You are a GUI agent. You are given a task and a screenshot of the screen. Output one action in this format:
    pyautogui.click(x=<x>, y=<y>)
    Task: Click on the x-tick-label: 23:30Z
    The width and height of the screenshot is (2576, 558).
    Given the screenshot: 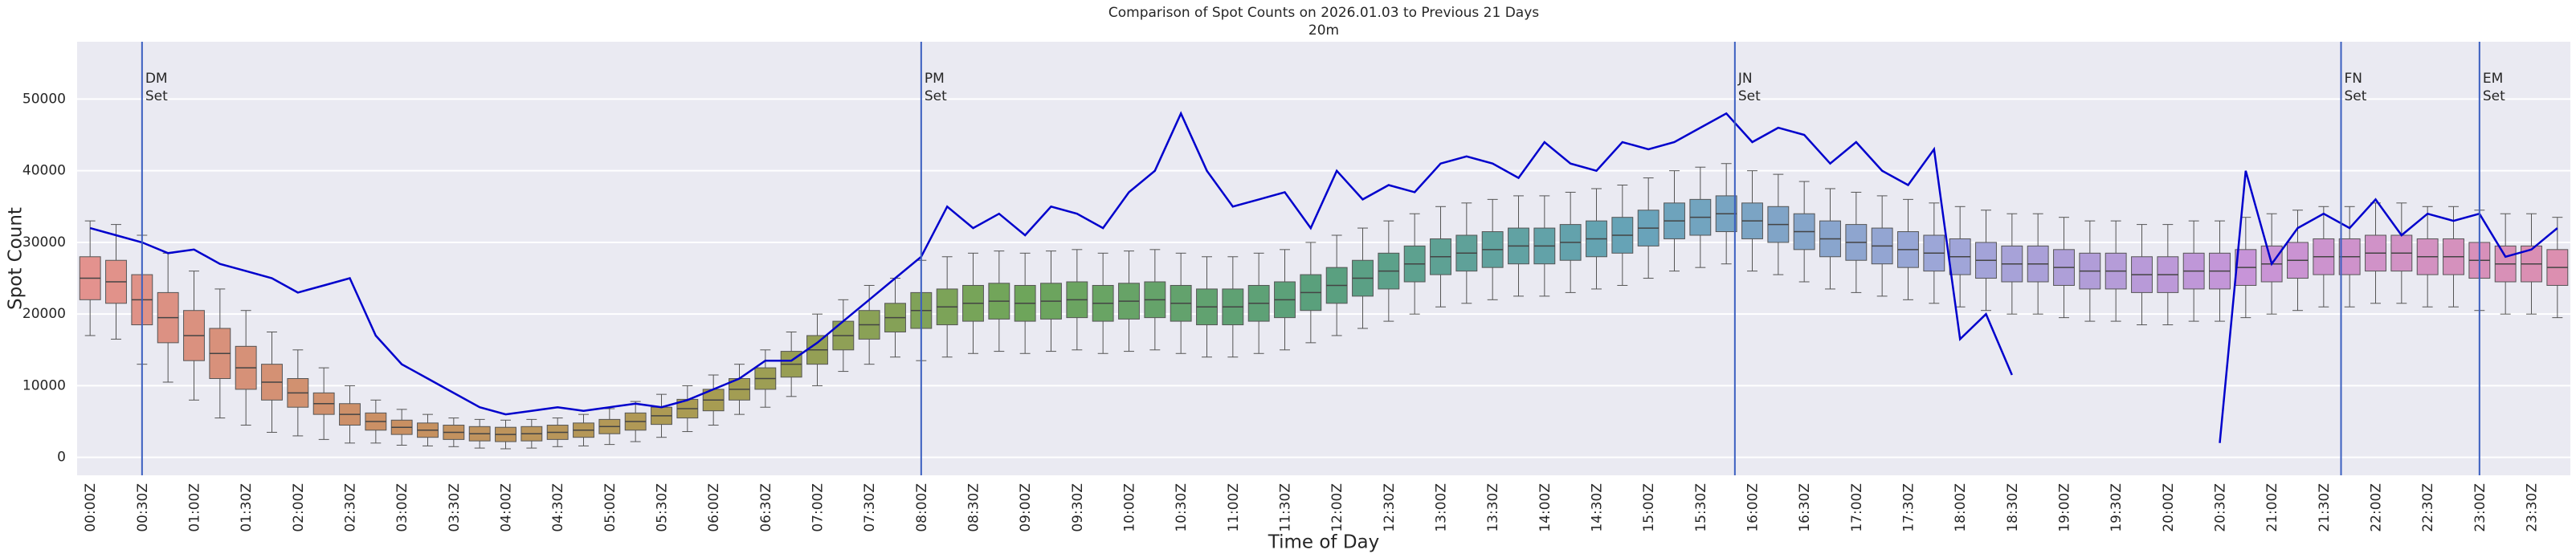 What is the action you would take?
    pyautogui.click(x=2533, y=507)
    